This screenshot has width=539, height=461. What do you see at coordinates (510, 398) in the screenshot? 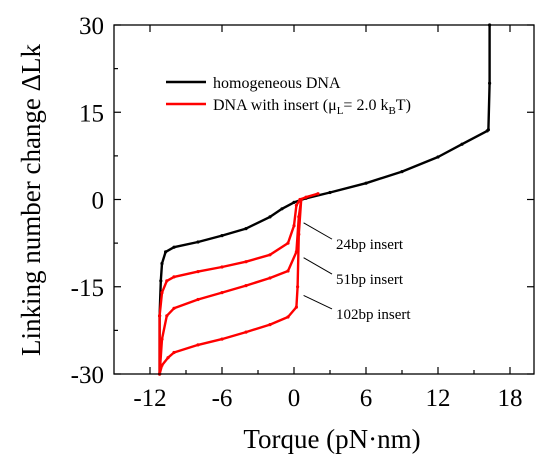
I see `x-tick-label-5: 18` at bounding box center [510, 398].